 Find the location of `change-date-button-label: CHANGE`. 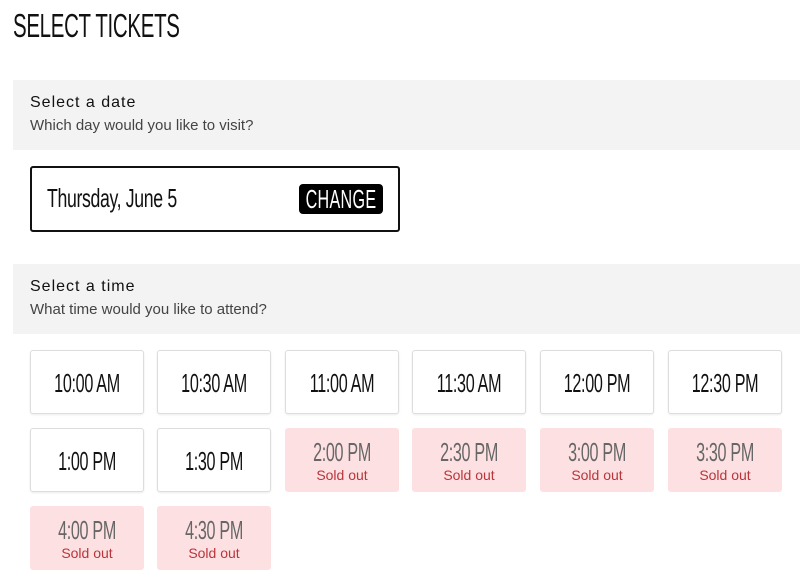

change-date-button-label: CHANGE is located at coordinates (341, 199).